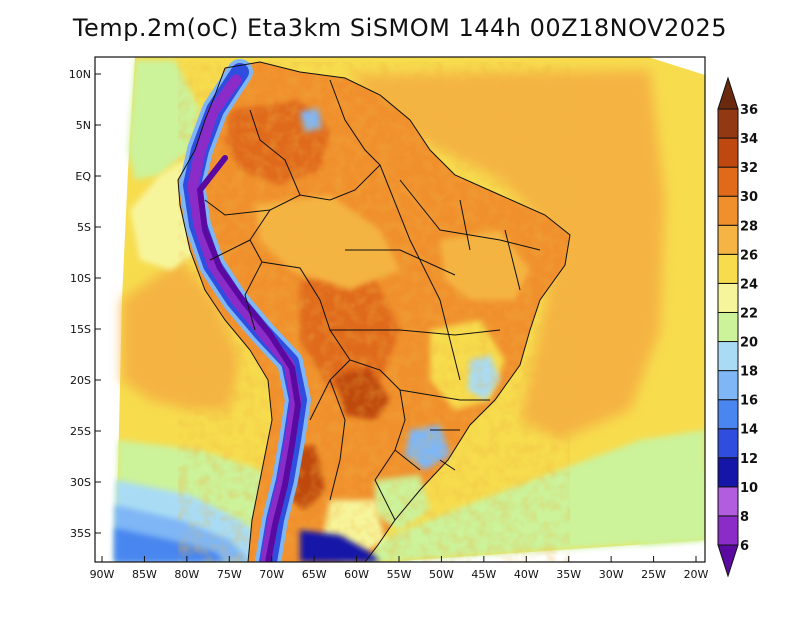 The width and height of the screenshot is (800, 618). I want to click on lon-tick-label: 80W, so click(186, 574).